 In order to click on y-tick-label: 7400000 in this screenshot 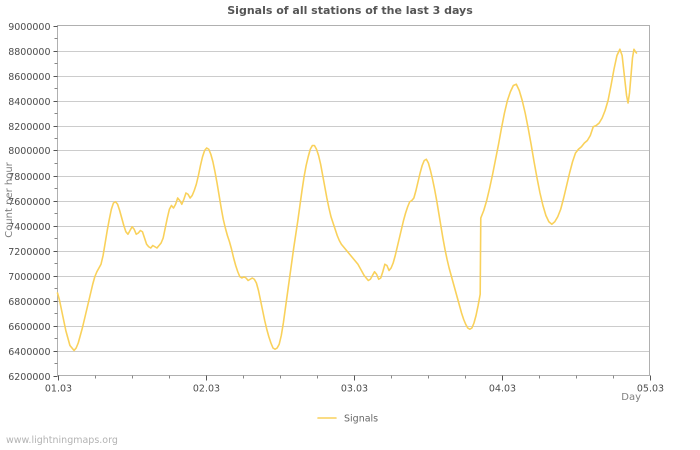, I will do `click(29, 227)`.